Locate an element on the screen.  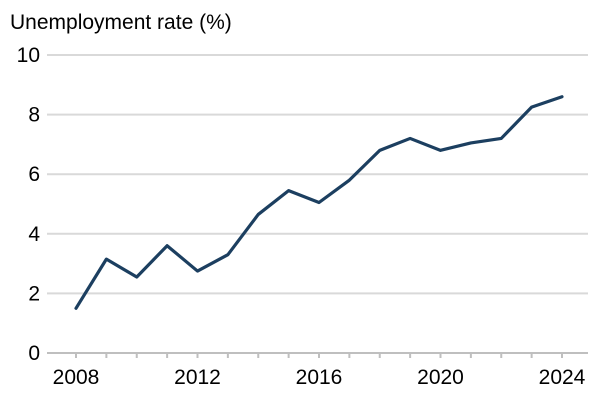
y-tick-label-2: 2 is located at coordinates (34, 293).